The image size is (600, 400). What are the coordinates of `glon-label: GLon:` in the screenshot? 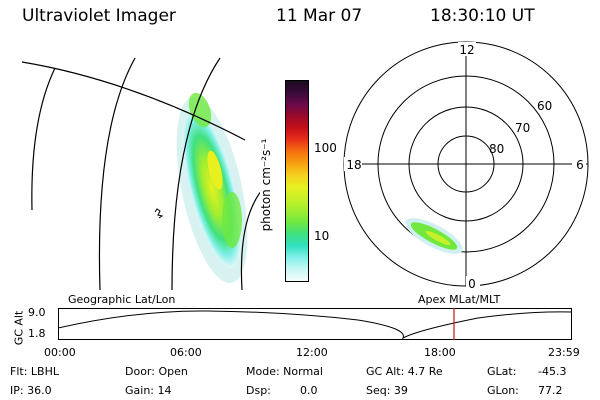 It's located at (503, 390).